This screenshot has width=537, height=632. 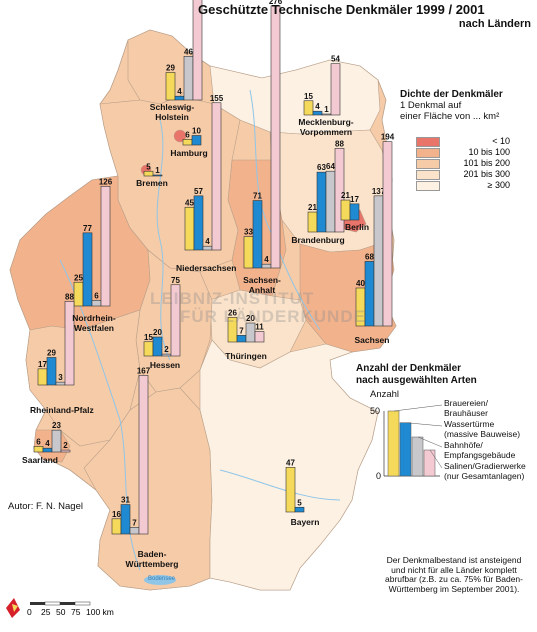 I want to click on page-subtitle: nach Ländern, so click(x=494, y=24).